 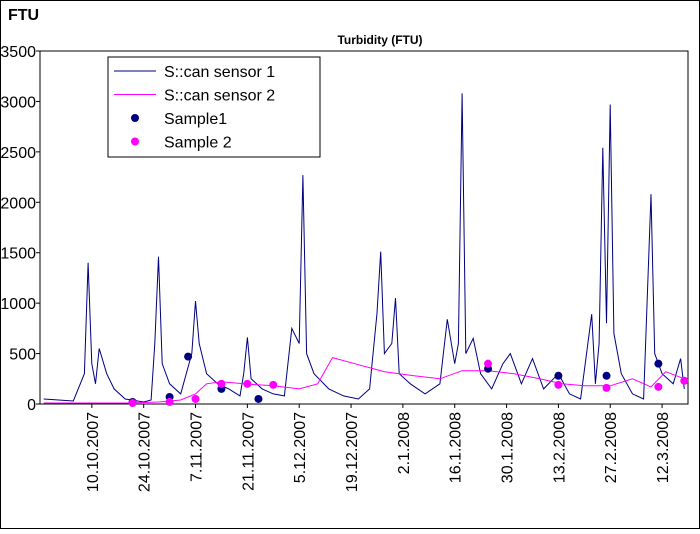 What do you see at coordinates (364, 380) in the screenshot?
I see `series-line` at bounding box center [364, 380].